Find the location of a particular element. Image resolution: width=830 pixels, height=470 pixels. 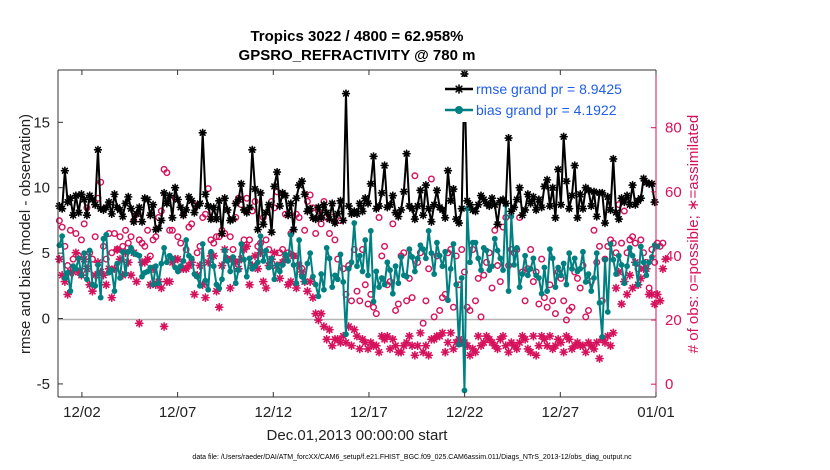

y-right-tick-label: 80 is located at coordinates (673, 128).